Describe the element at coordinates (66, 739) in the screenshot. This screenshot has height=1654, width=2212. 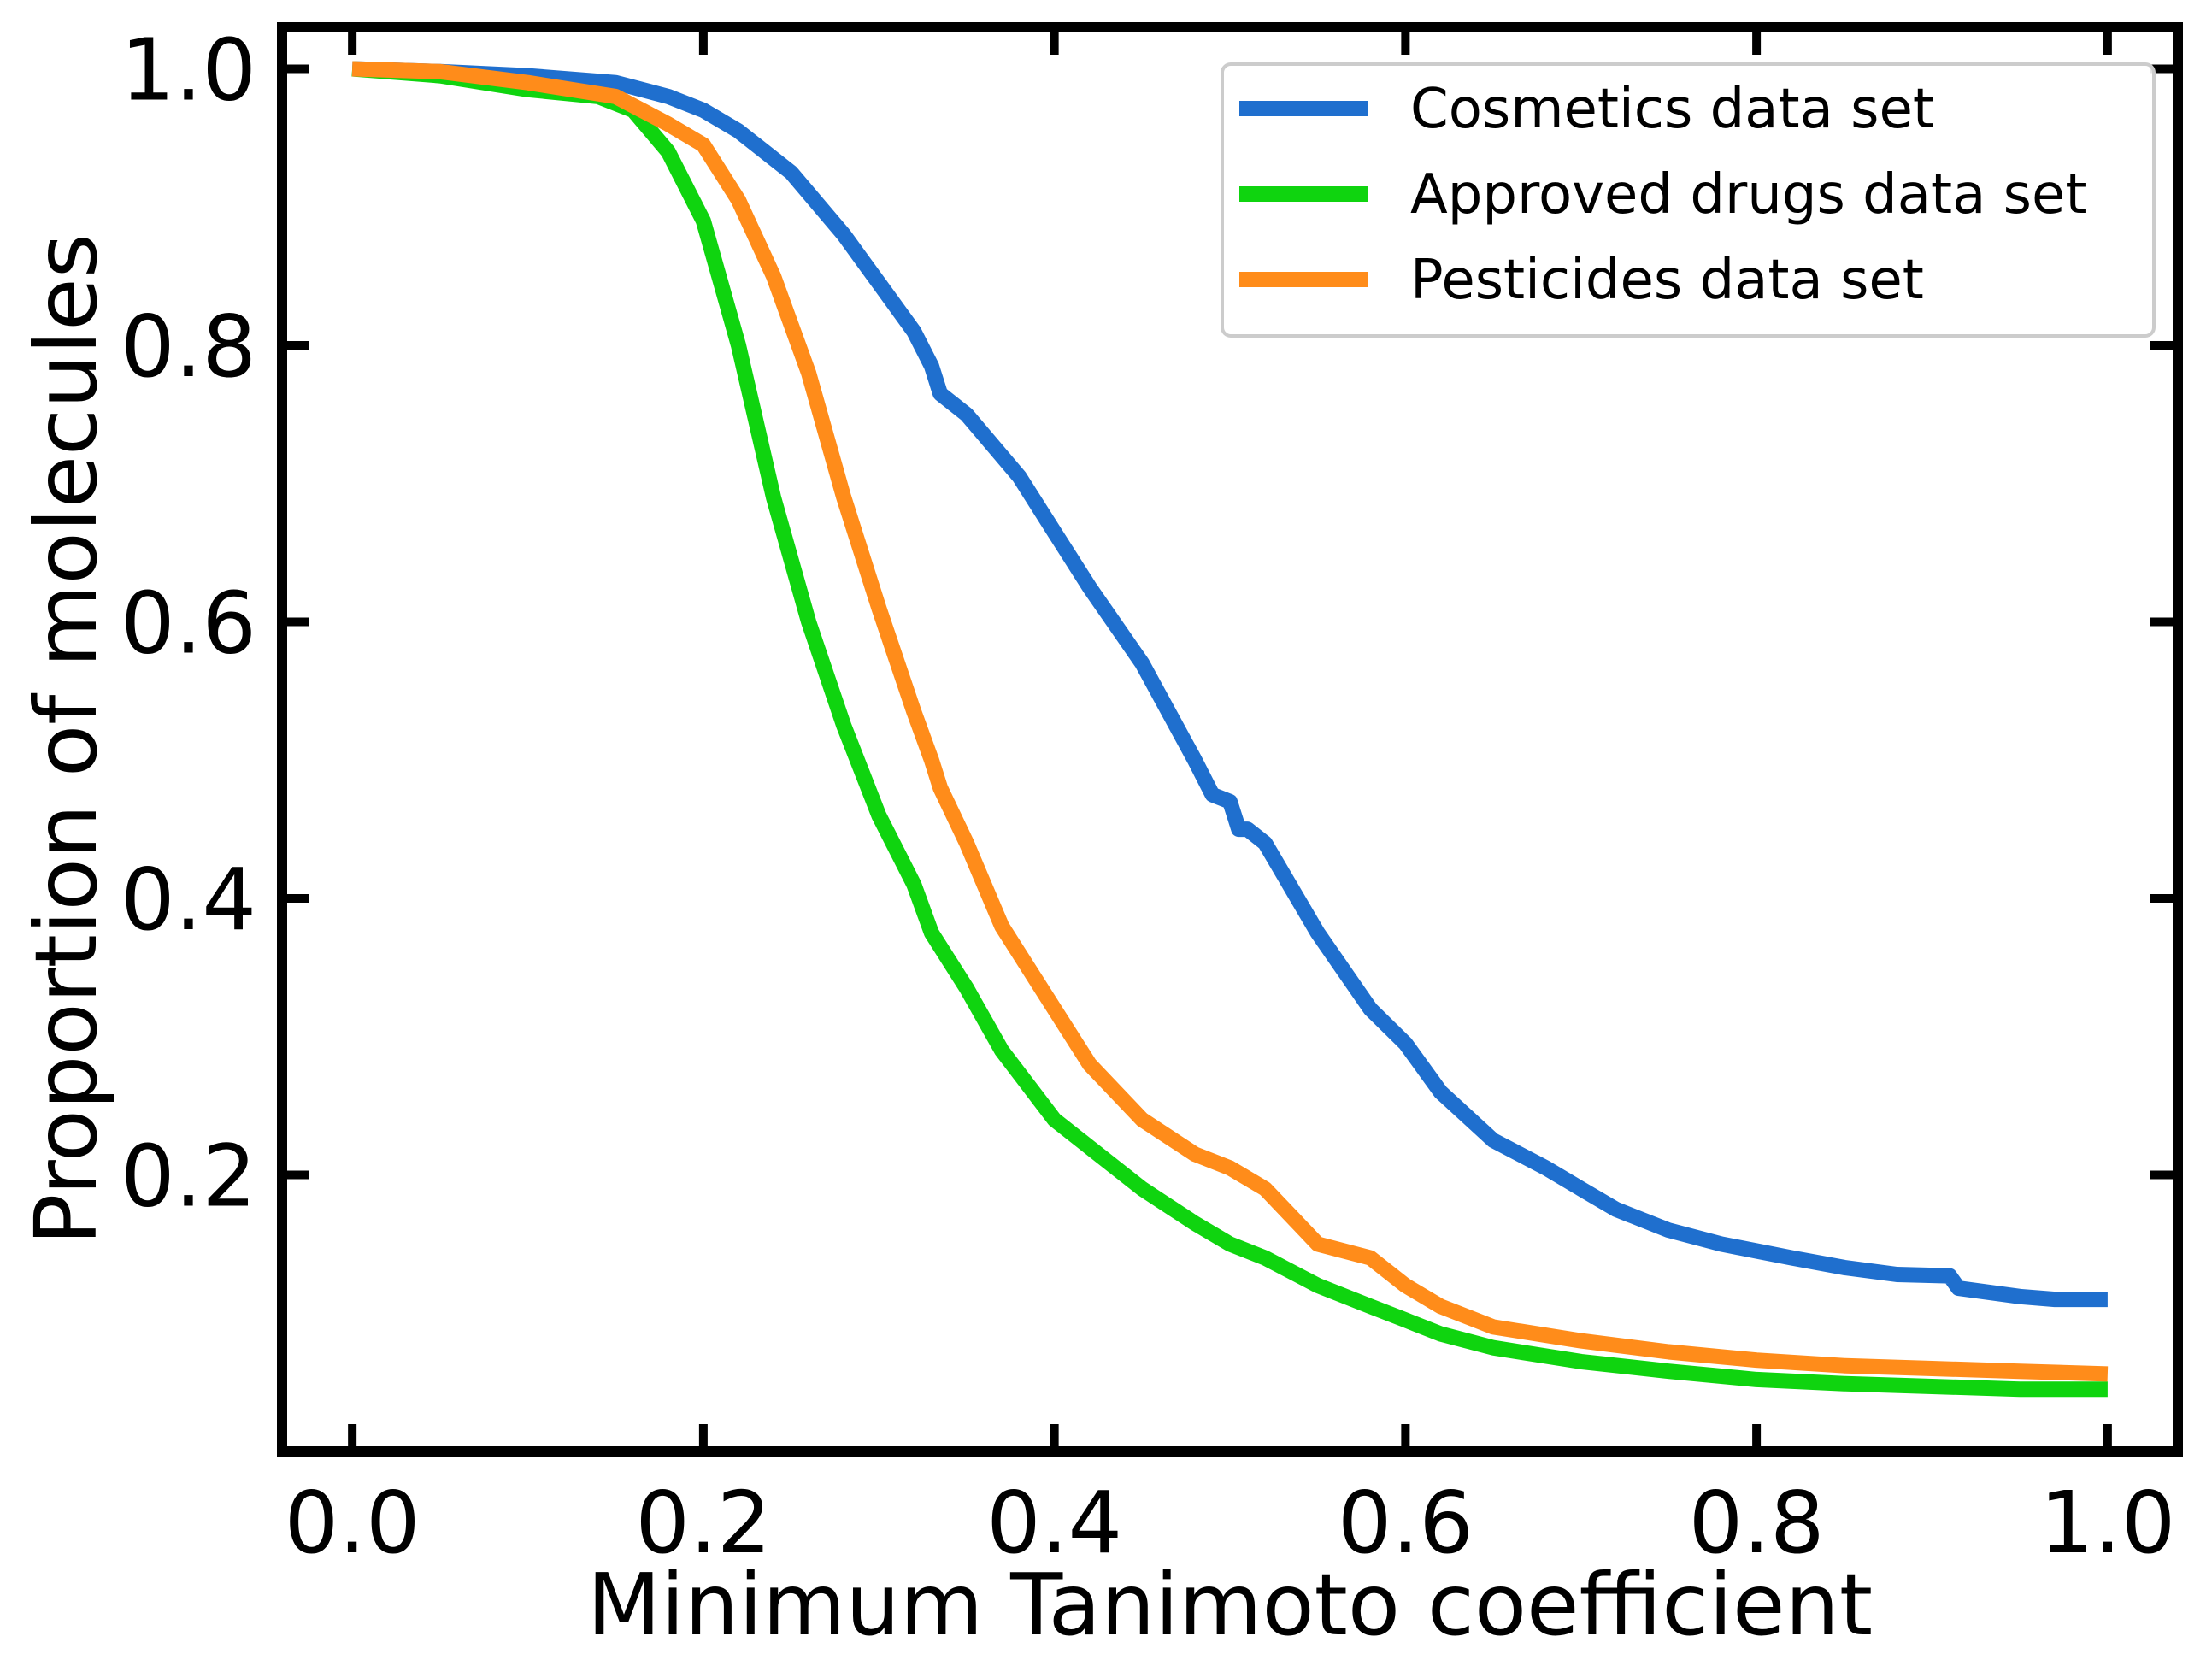
I see `y-axis-title: Proportion of molecules` at that location.